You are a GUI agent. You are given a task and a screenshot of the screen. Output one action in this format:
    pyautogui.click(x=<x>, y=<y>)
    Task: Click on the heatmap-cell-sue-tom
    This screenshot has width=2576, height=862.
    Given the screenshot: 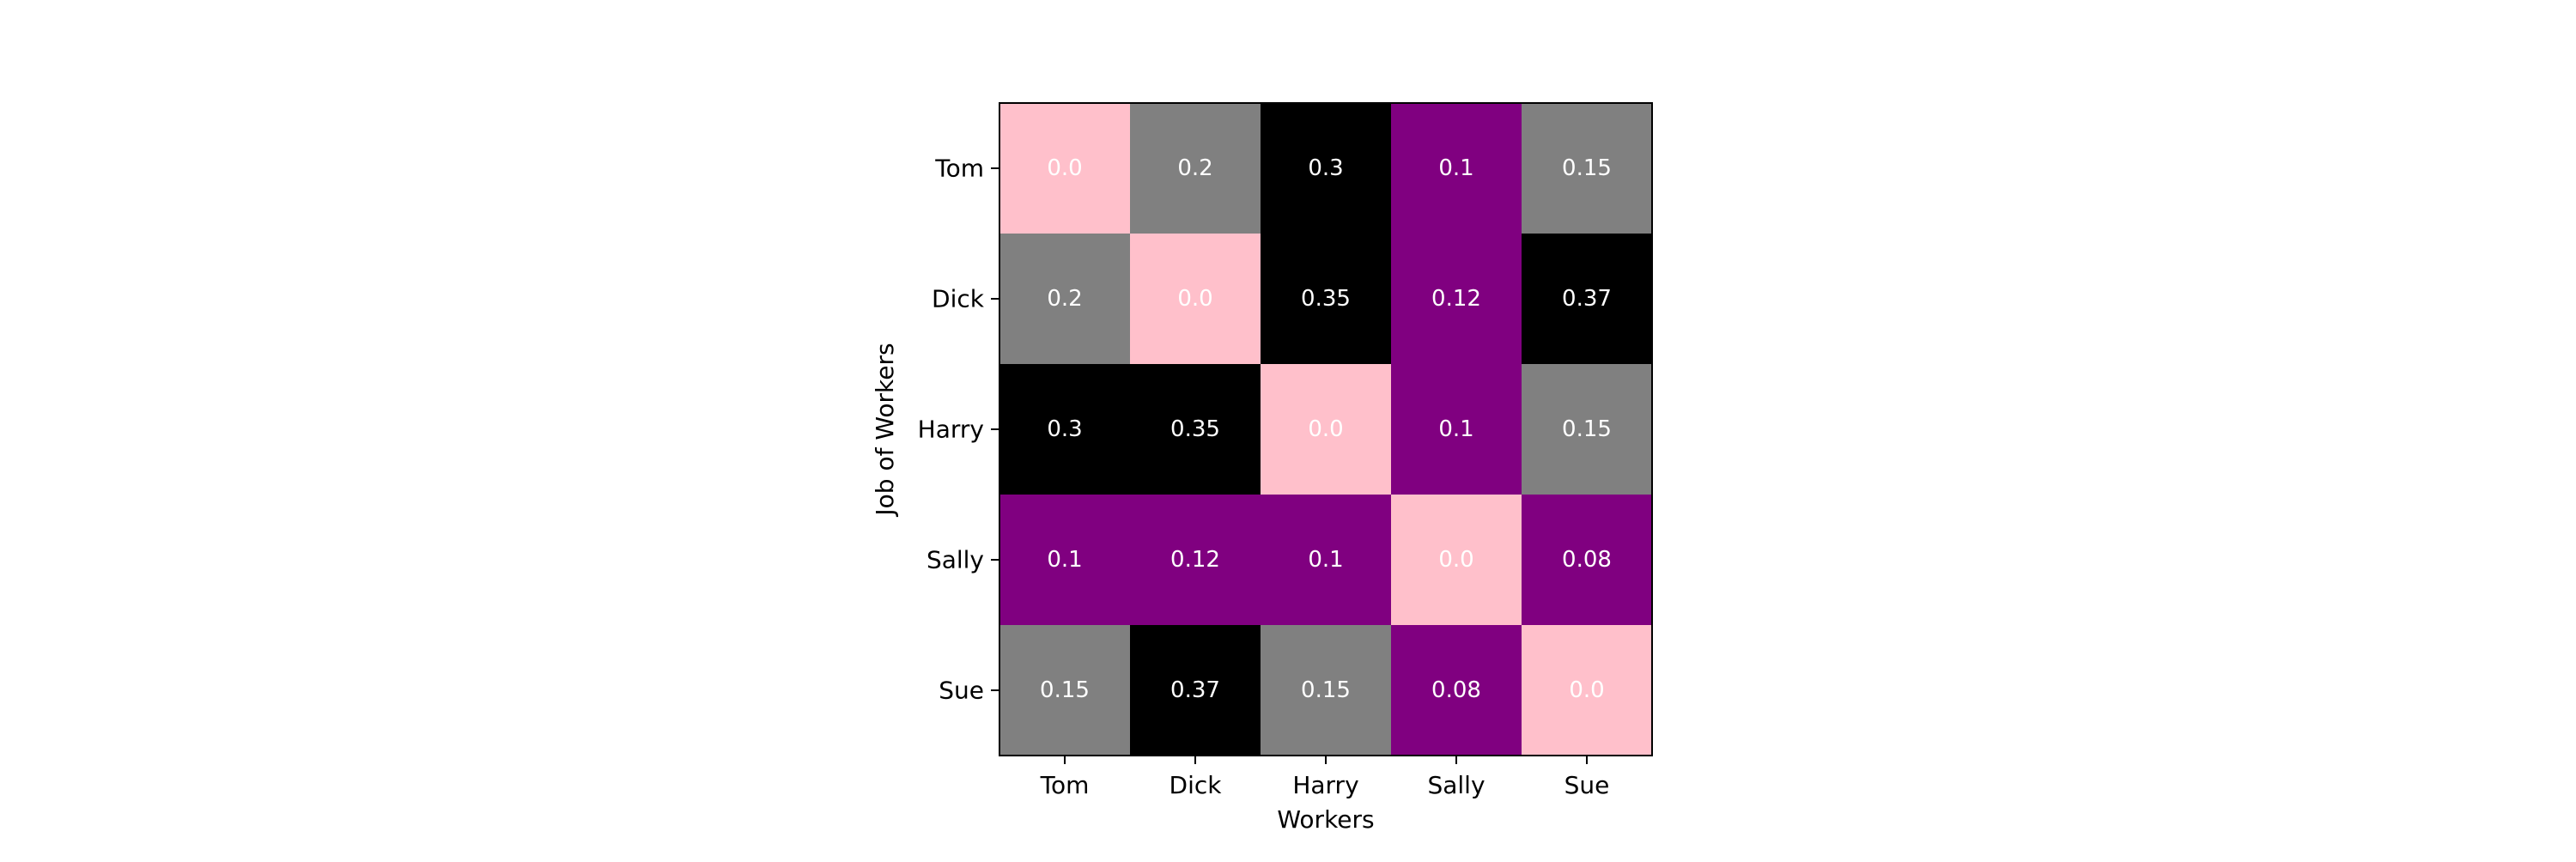 What is the action you would take?
    pyautogui.click(x=1064, y=690)
    